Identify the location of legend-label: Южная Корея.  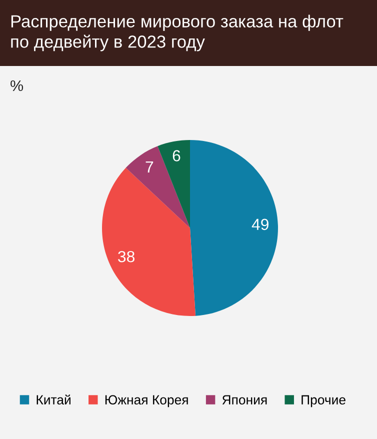
(146, 401).